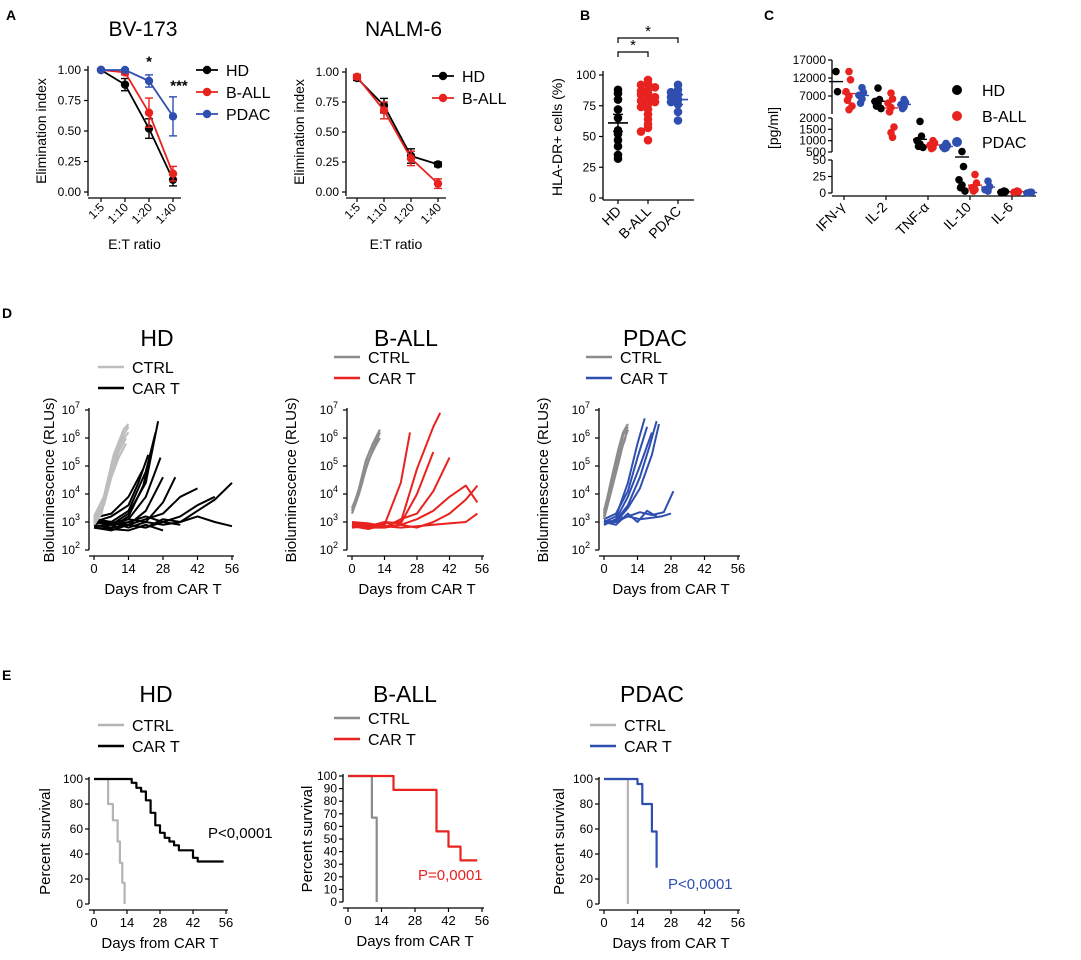  What do you see at coordinates (77, 517) in the screenshot?
I see `y-tick-exponent: 3` at bounding box center [77, 517].